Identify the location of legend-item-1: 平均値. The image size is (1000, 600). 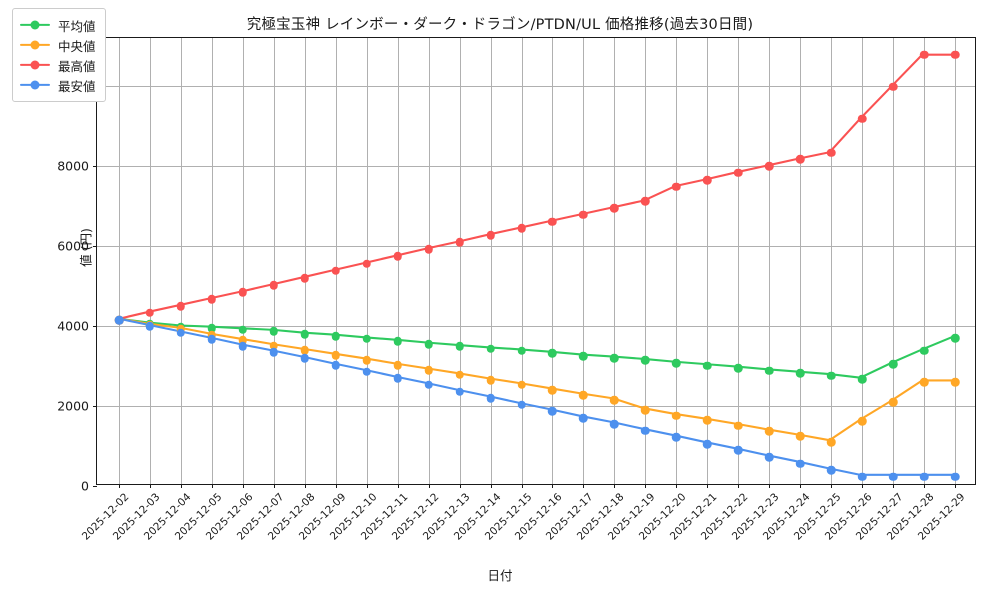
(58, 25).